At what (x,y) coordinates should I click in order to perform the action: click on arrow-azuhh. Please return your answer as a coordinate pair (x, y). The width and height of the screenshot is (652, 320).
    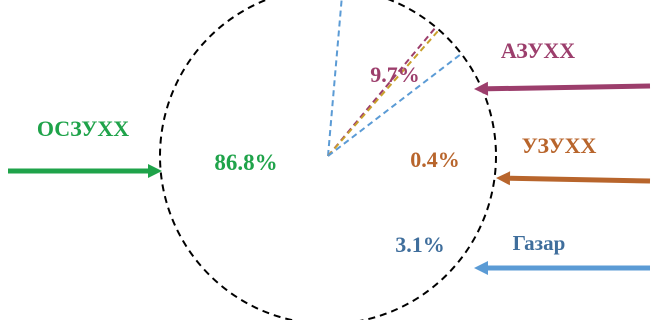
    Looking at the image, I should click on (562, 88).